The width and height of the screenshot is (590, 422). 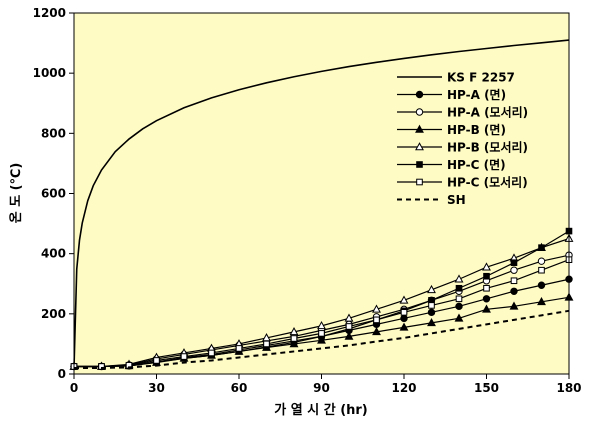 What do you see at coordinates (49, 73) in the screenshot?
I see `y-tick-label: 1000` at bounding box center [49, 73].